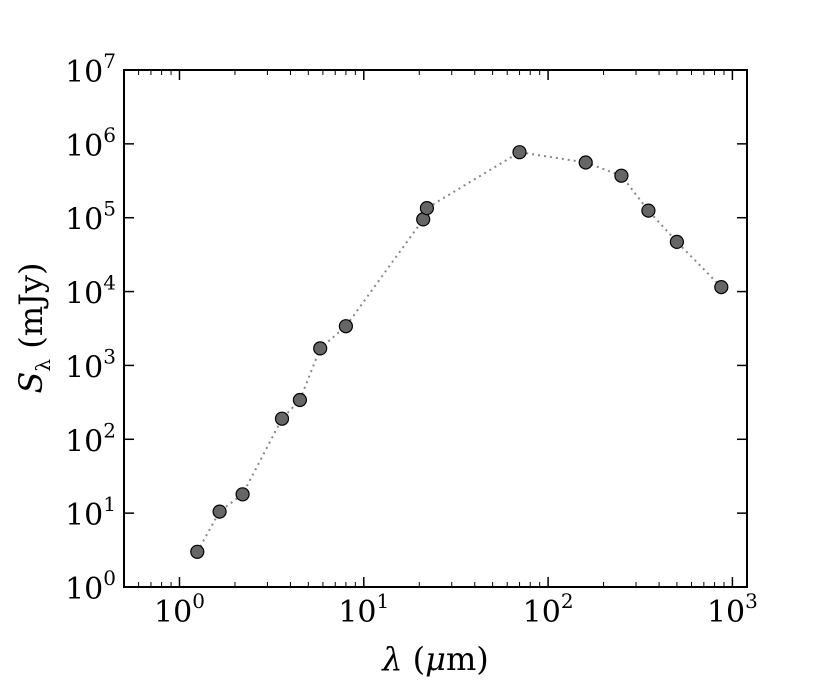  What do you see at coordinates (90, 328) in the screenshot?
I see `y-tick-labels: 10⁰ 10¹ 10² 10³ 10⁴ 10⁵ 10⁶ 10⁷` at bounding box center [90, 328].